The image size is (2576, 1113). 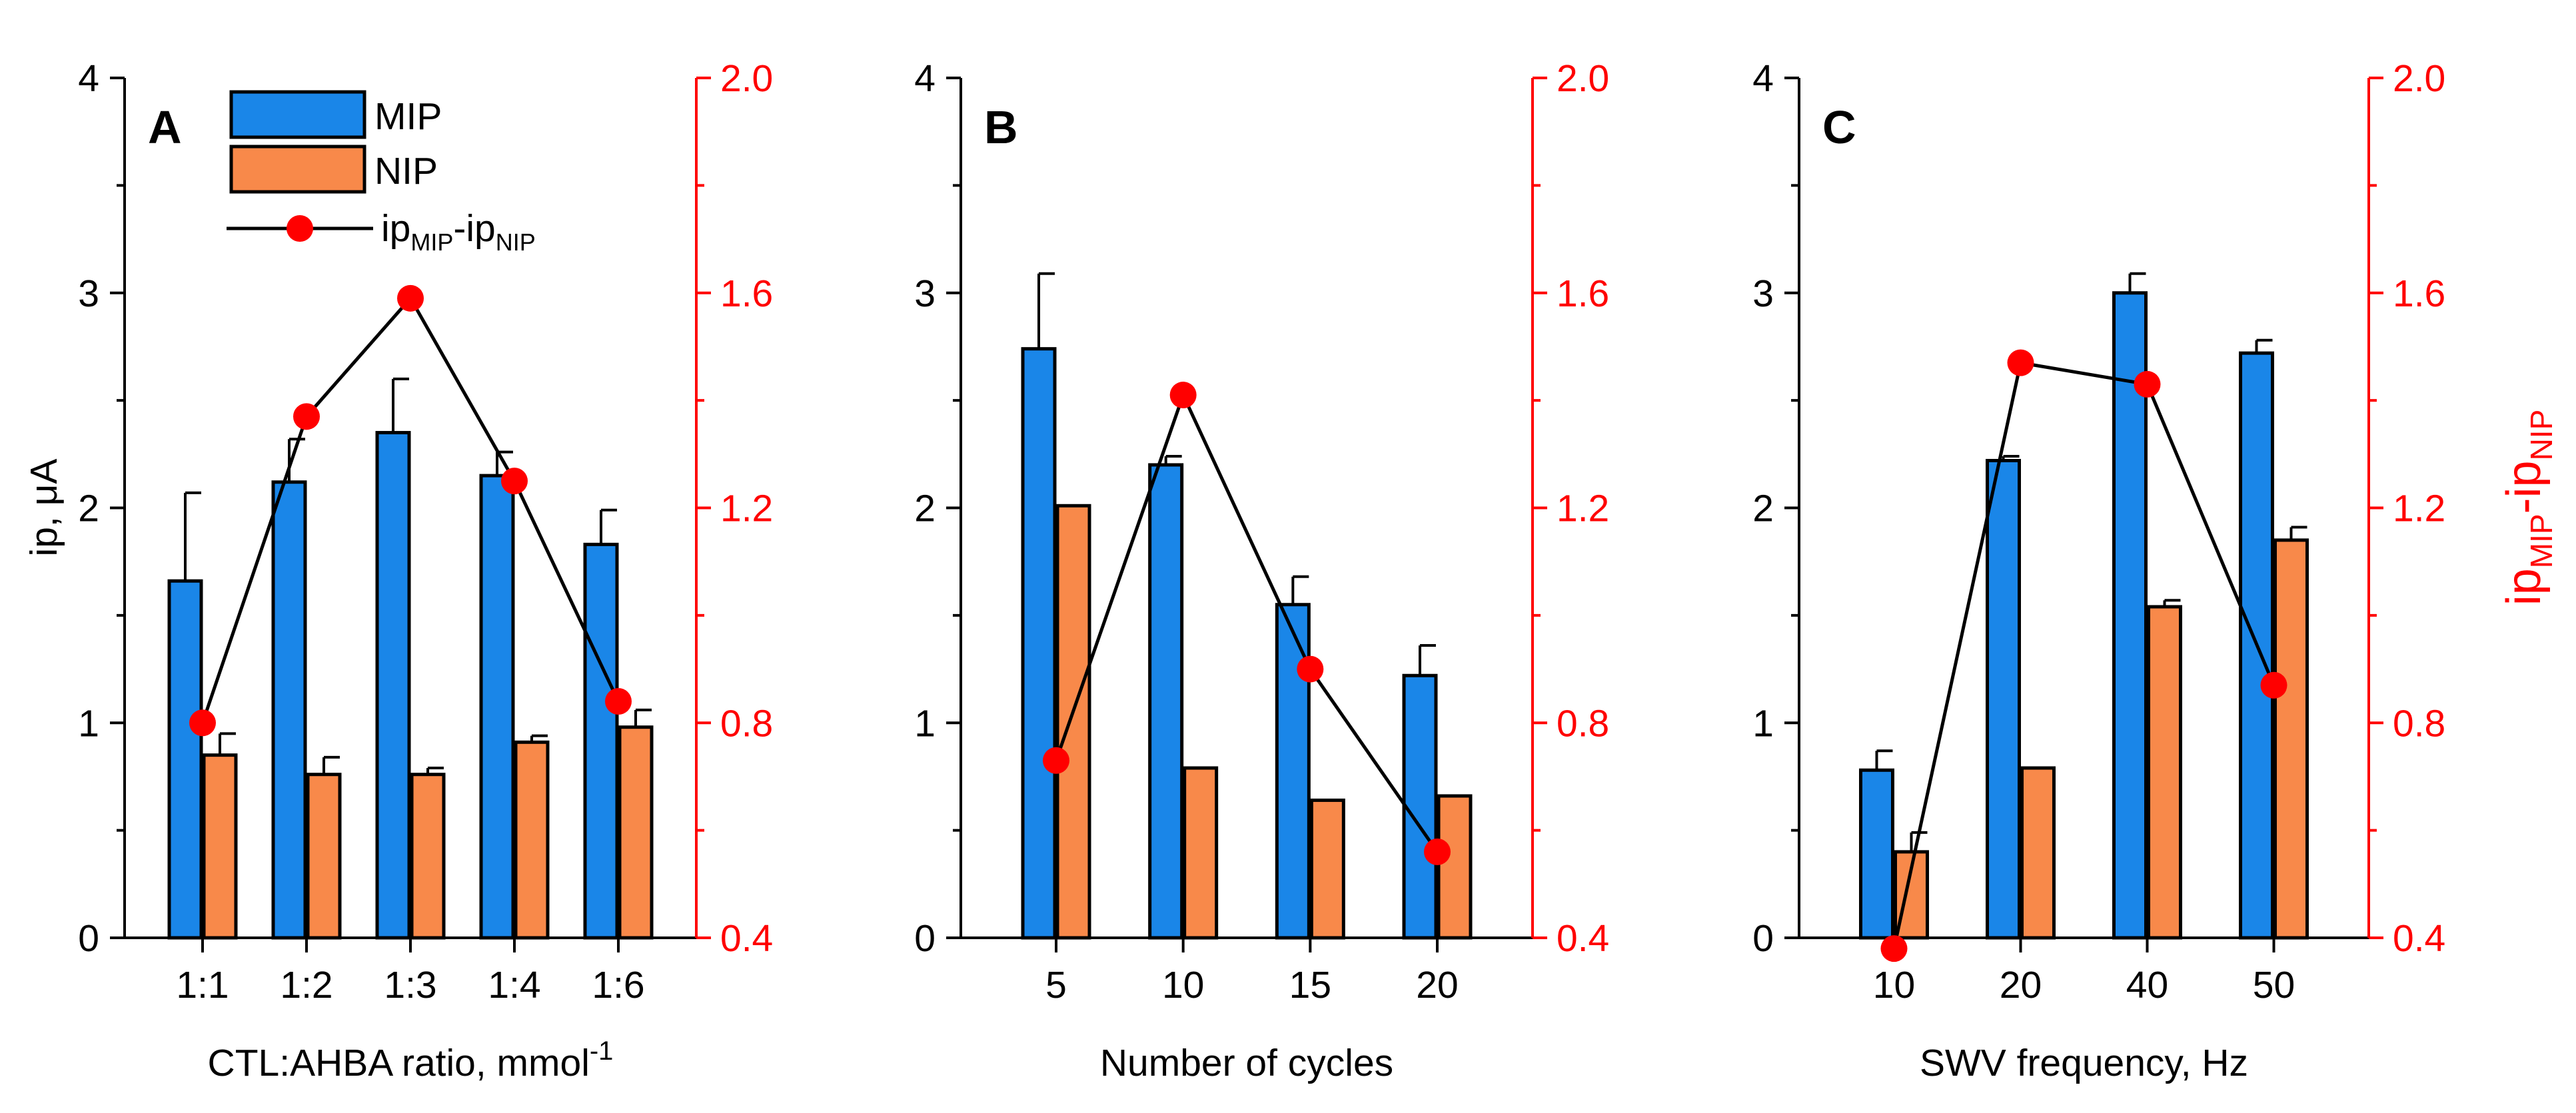 I want to click on y-axis-label-right: ipMIP-ipNIP, so click(x=2528, y=508).